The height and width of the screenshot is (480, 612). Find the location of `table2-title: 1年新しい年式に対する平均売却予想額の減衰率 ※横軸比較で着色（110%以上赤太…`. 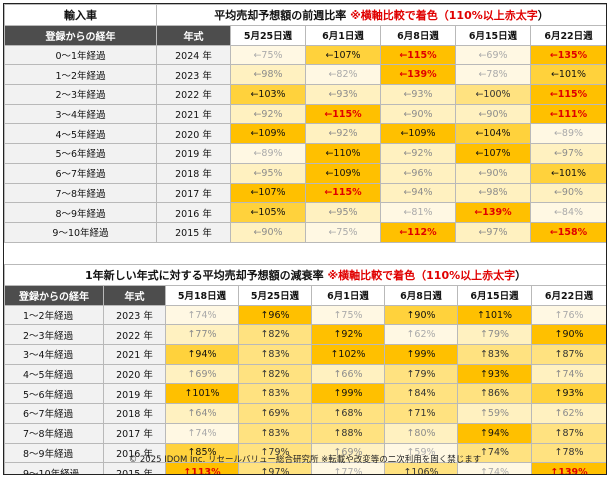

table2-title: 1年新しい年式に対する平均売却予想額の減衰率 ※横軸比較で着色（110%以上赤太… is located at coordinates (305, 275).